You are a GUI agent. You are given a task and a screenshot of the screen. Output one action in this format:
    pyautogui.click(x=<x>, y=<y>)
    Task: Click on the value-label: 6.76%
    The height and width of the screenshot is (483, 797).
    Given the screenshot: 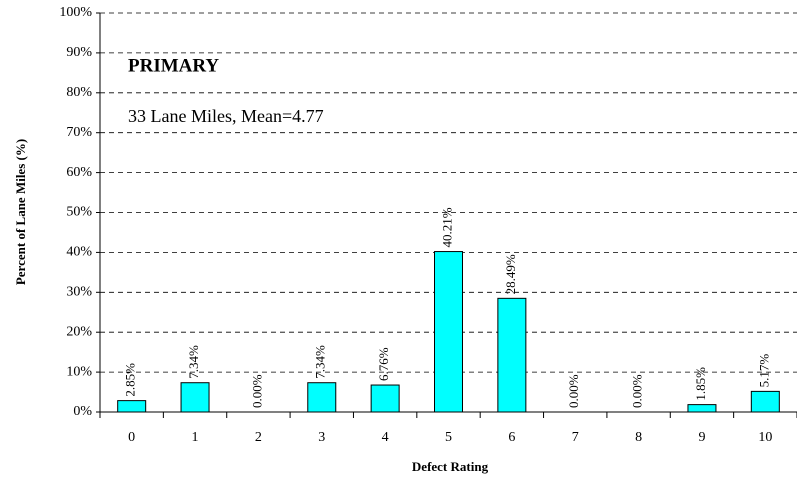 What is the action you would take?
    pyautogui.click(x=383, y=364)
    